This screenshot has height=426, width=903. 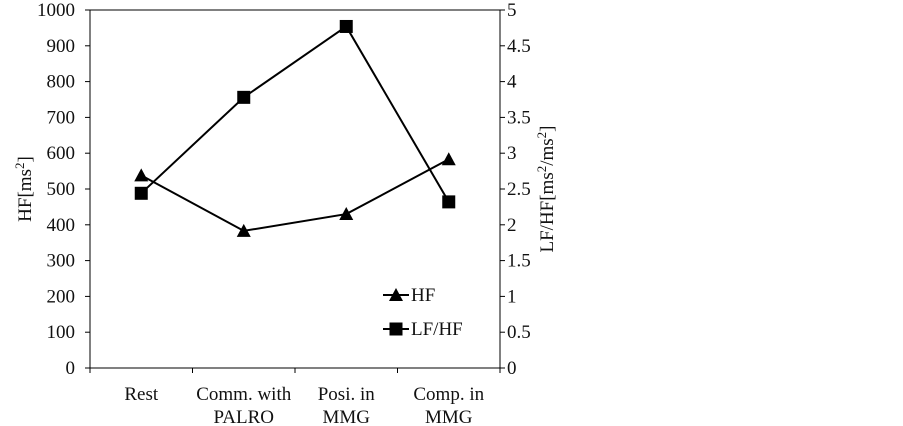 What do you see at coordinates (512, 10) in the screenshot?
I see `right-tick-label: 5` at bounding box center [512, 10].